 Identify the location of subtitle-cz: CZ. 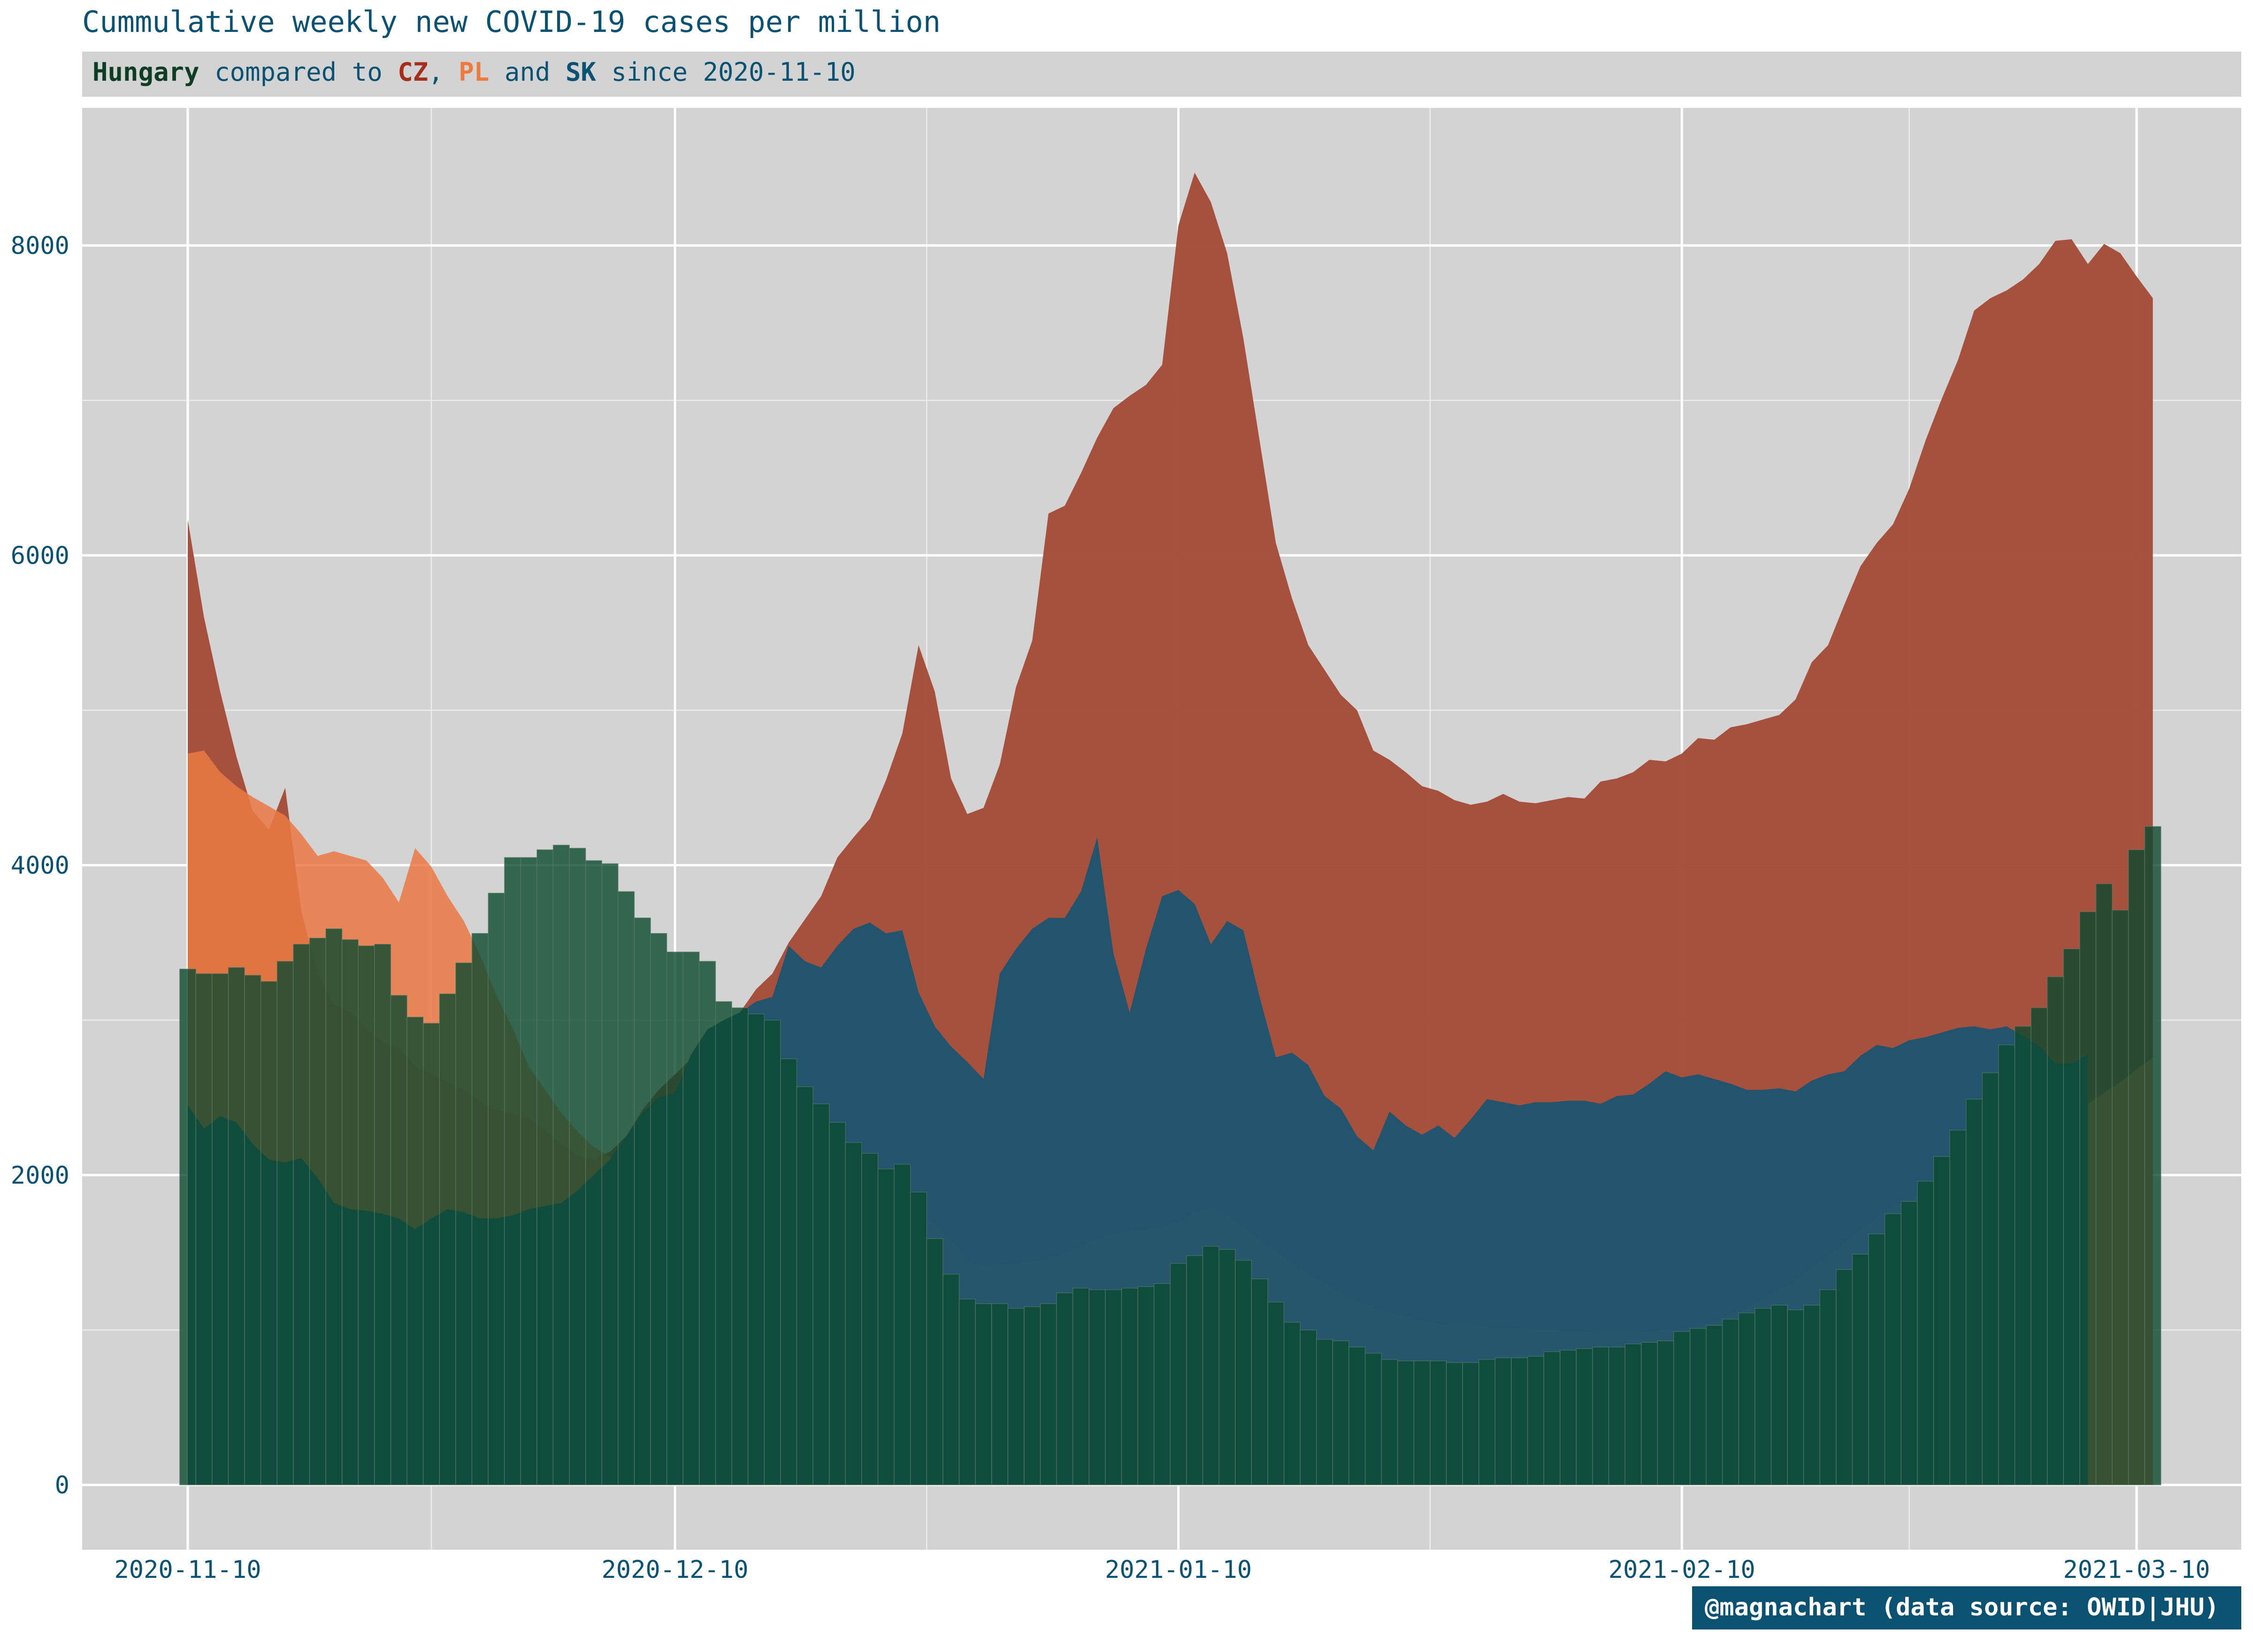
(413, 72).